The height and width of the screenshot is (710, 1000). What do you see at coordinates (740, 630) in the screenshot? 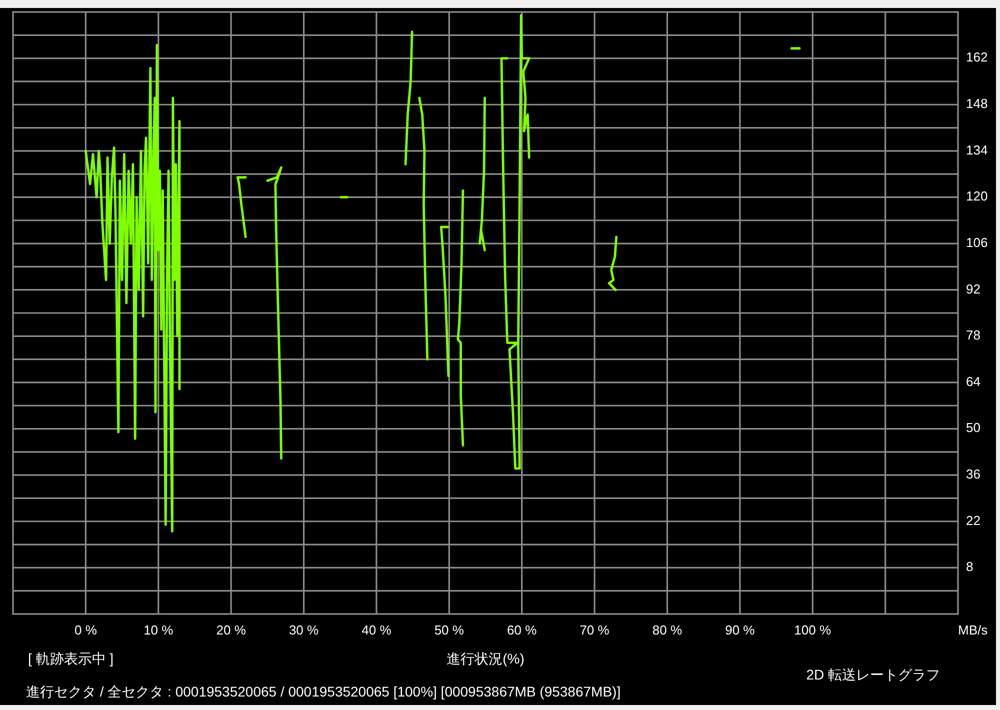
I see `x-tick-label: 90 %` at bounding box center [740, 630].